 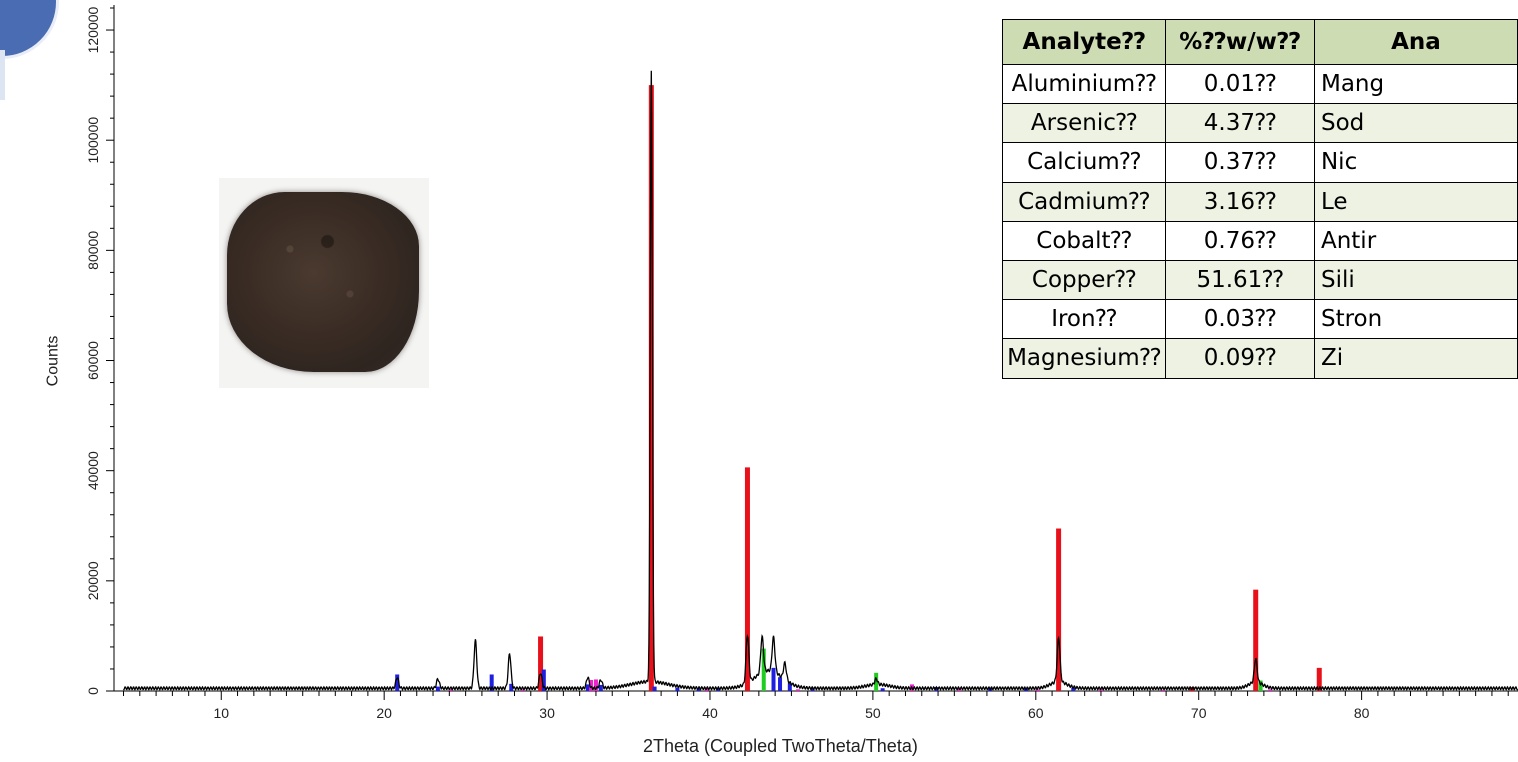 I want to click on x-axis-label: 2Theta (Coupled TwoTheta/Theta), so click(x=780, y=746).